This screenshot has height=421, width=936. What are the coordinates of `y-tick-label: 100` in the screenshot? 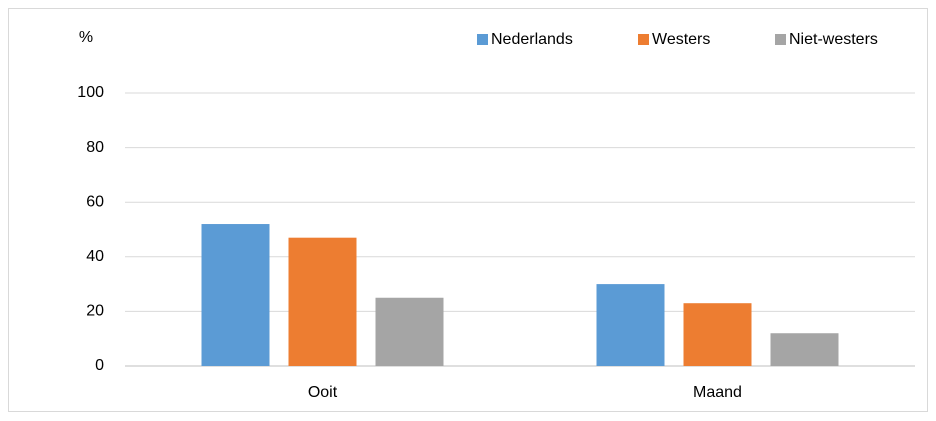 It's located at (90, 92).